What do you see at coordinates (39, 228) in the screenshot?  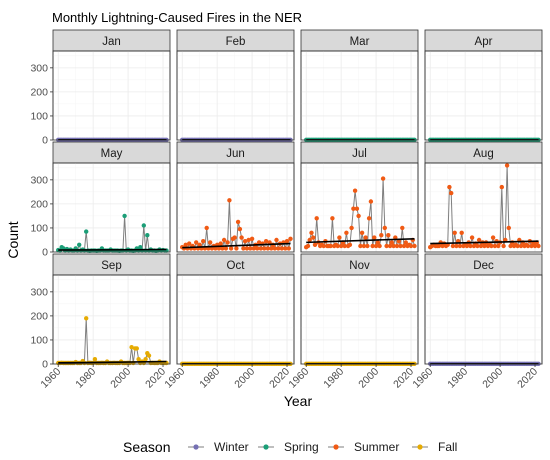 I see `y-tick-label: 100` at bounding box center [39, 228].